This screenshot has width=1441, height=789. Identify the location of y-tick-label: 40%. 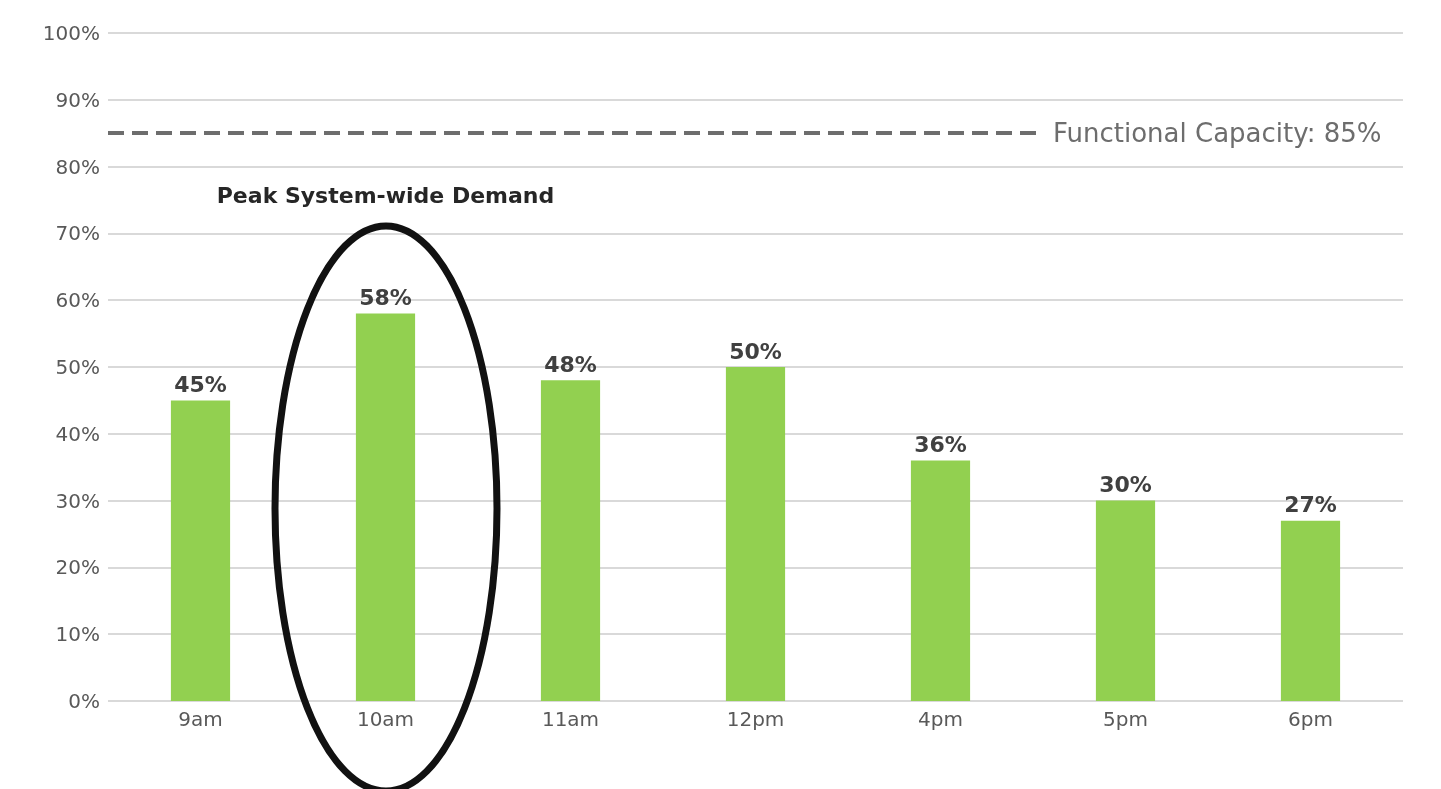
(77, 433).